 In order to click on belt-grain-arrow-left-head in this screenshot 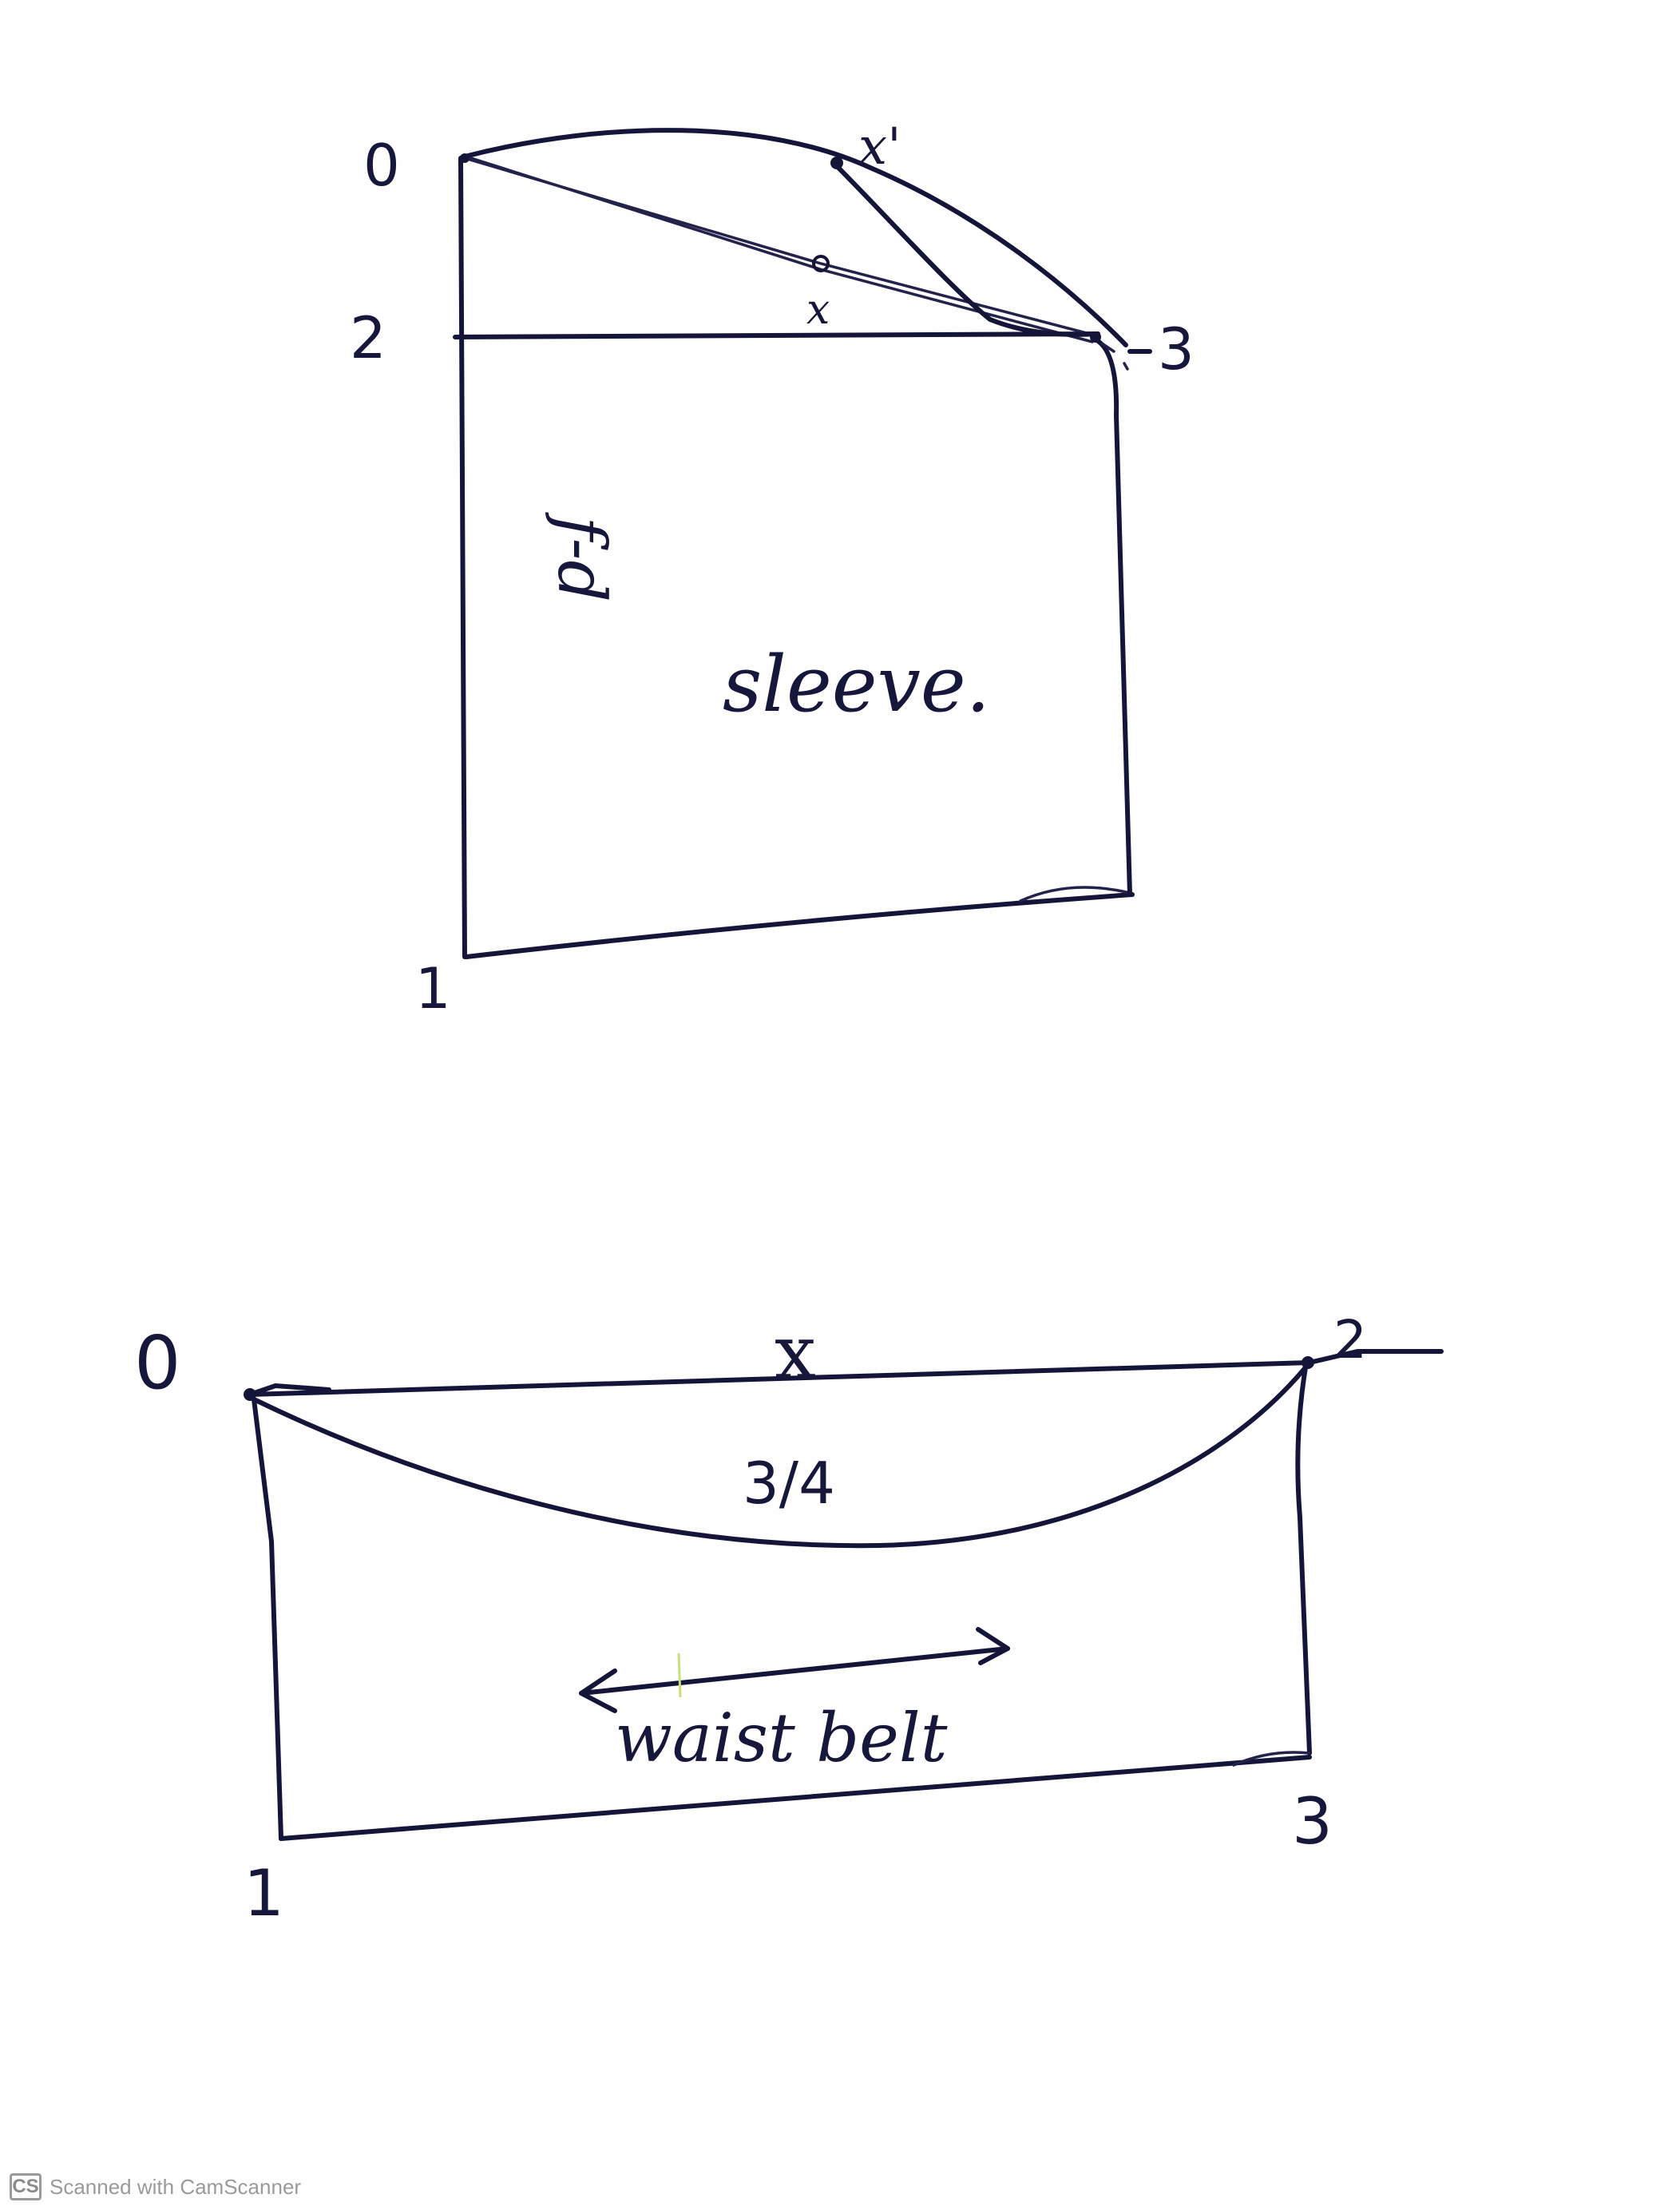, I will do `click(598, 1690)`.